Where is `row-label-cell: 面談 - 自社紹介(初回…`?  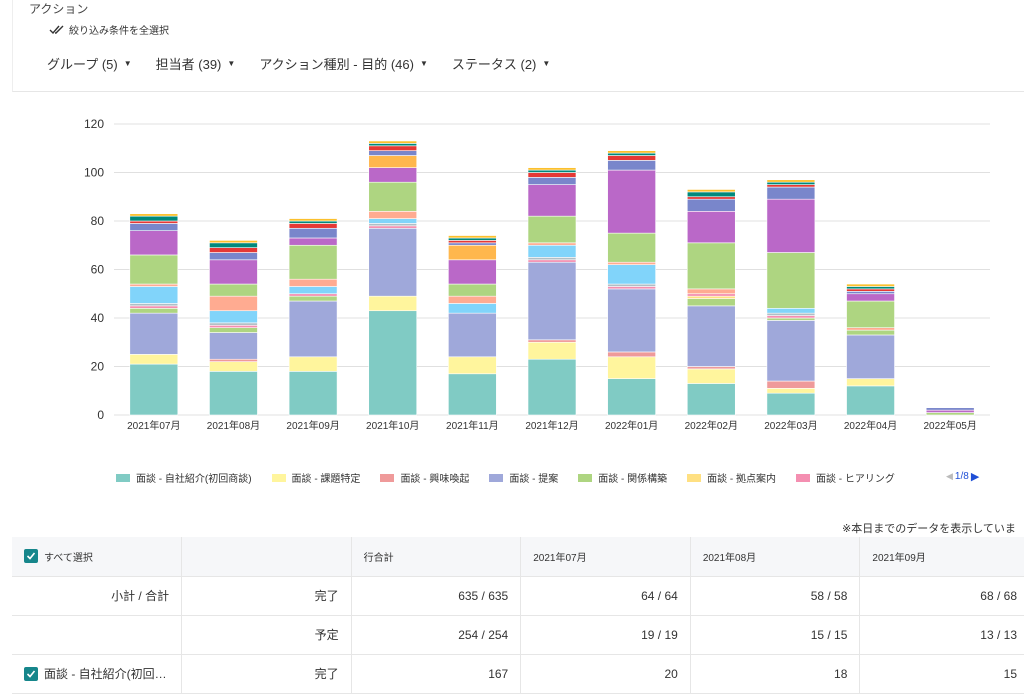 row-label-cell: 面談 - 自社紹介(初回… is located at coordinates (97, 674).